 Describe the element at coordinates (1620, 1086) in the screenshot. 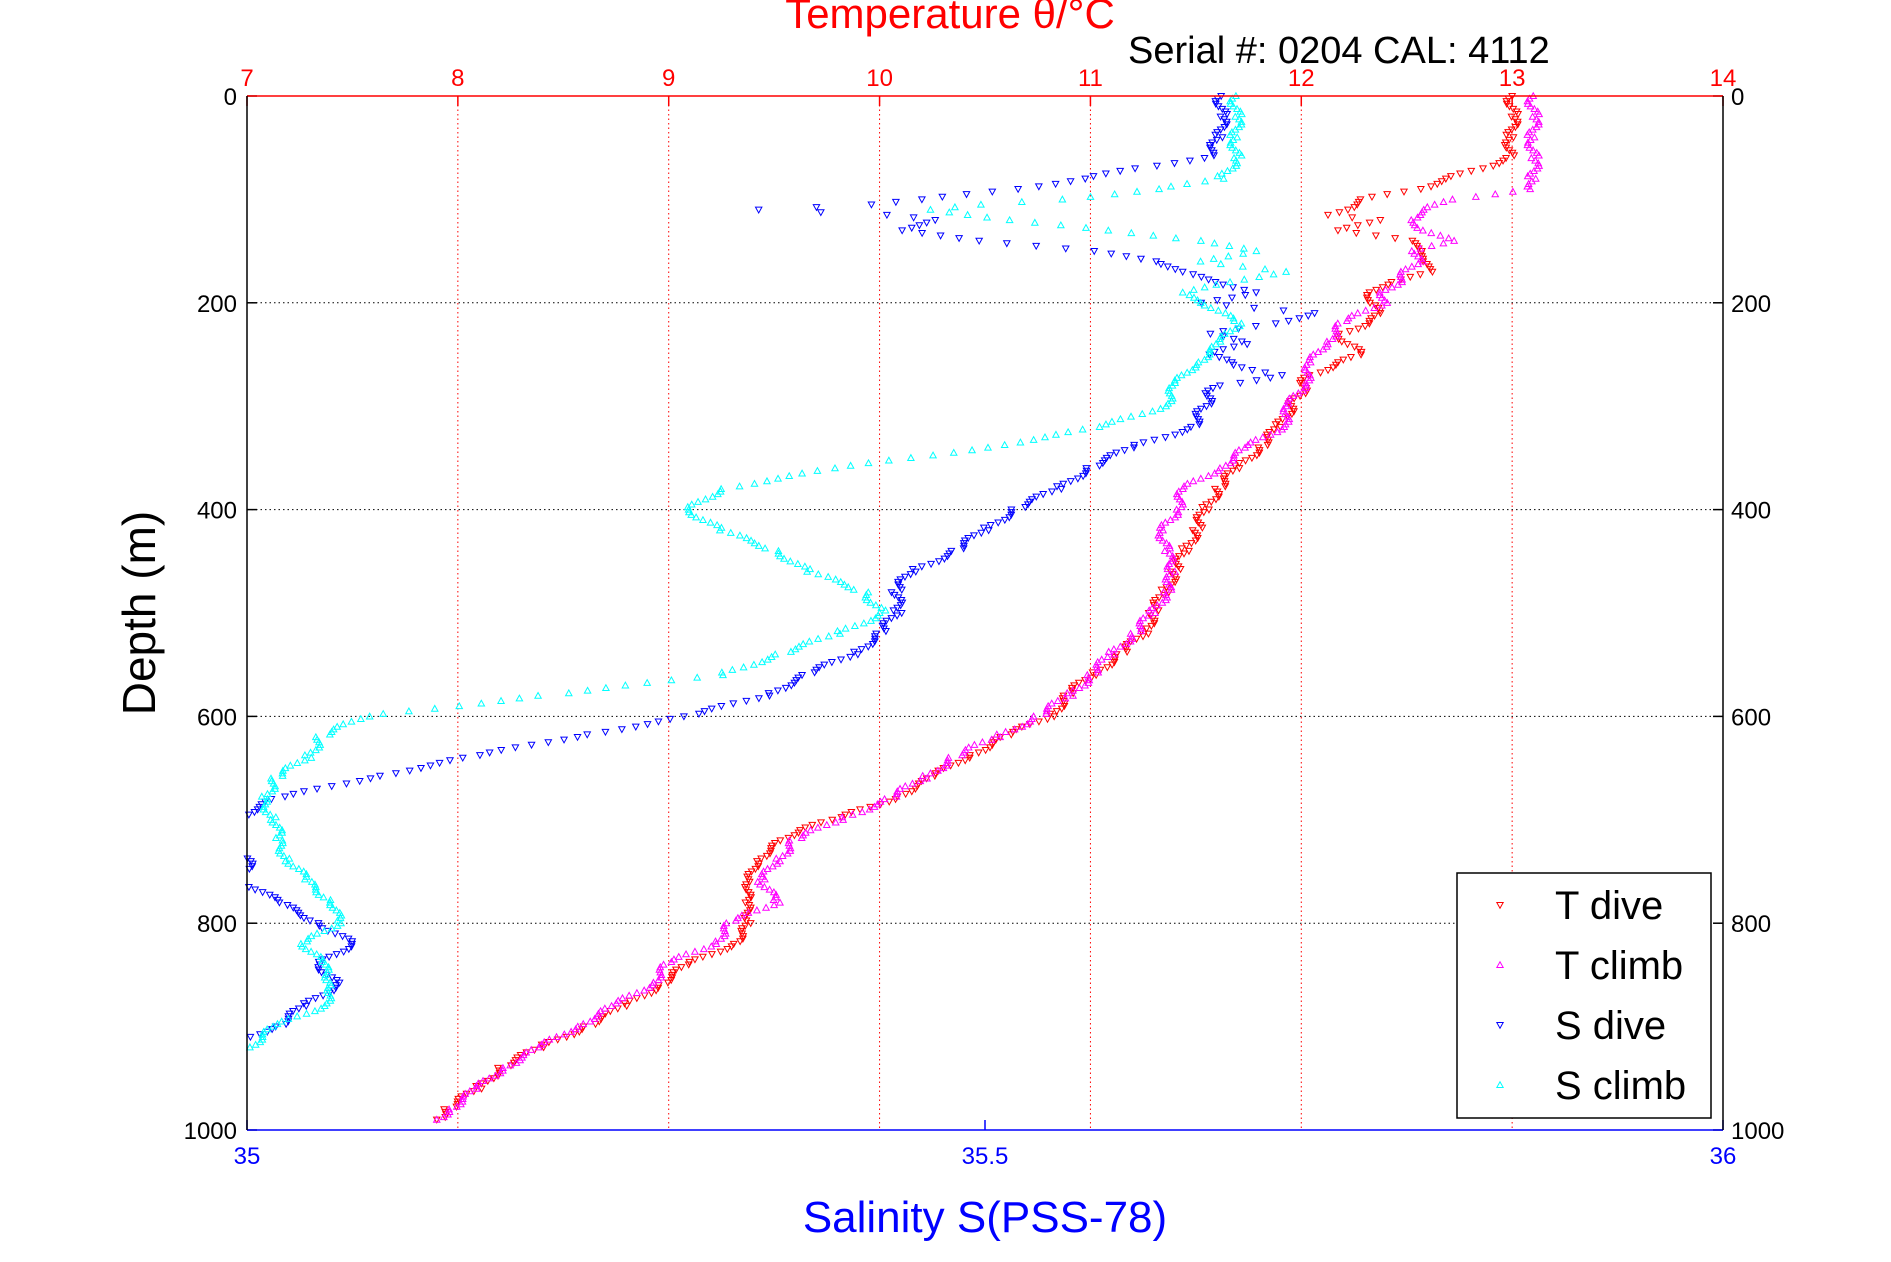

I see `legend-label: S climb` at that location.